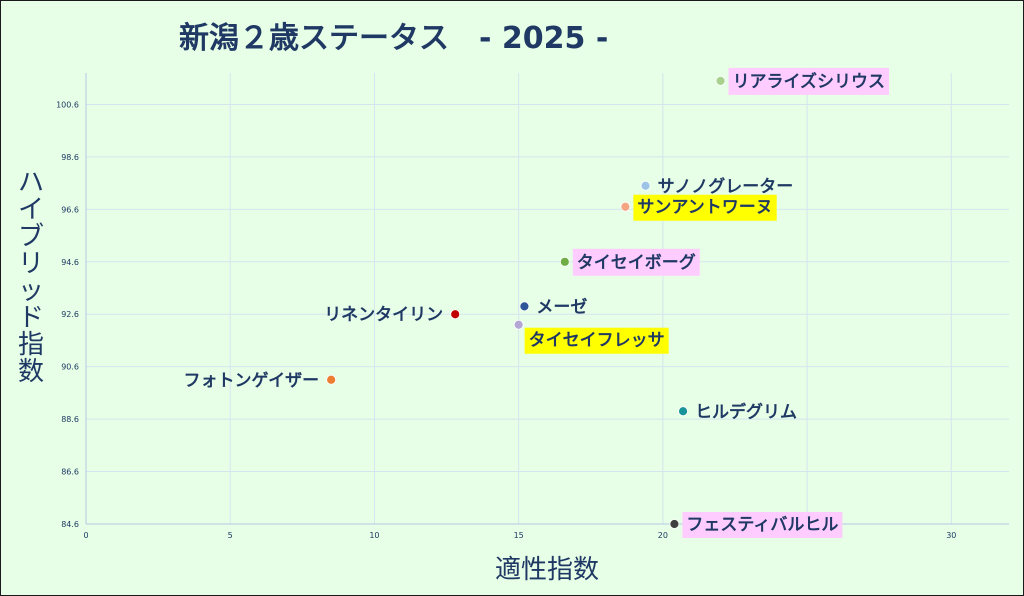 The height and width of the screenshot is (596, 1024). What do you see at coordinates (70, 524) in the screenshot?
I see `y-tick-label: 84.6` at bounding box center [70, 524].